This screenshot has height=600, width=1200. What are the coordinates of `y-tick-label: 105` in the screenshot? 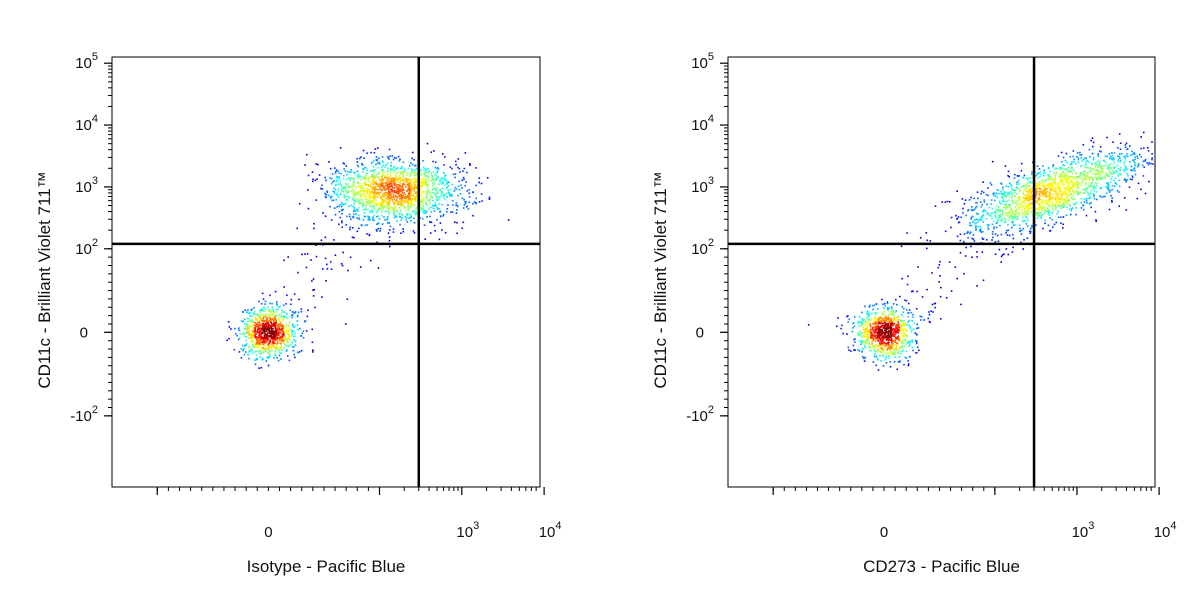 It's located at (86, 61).